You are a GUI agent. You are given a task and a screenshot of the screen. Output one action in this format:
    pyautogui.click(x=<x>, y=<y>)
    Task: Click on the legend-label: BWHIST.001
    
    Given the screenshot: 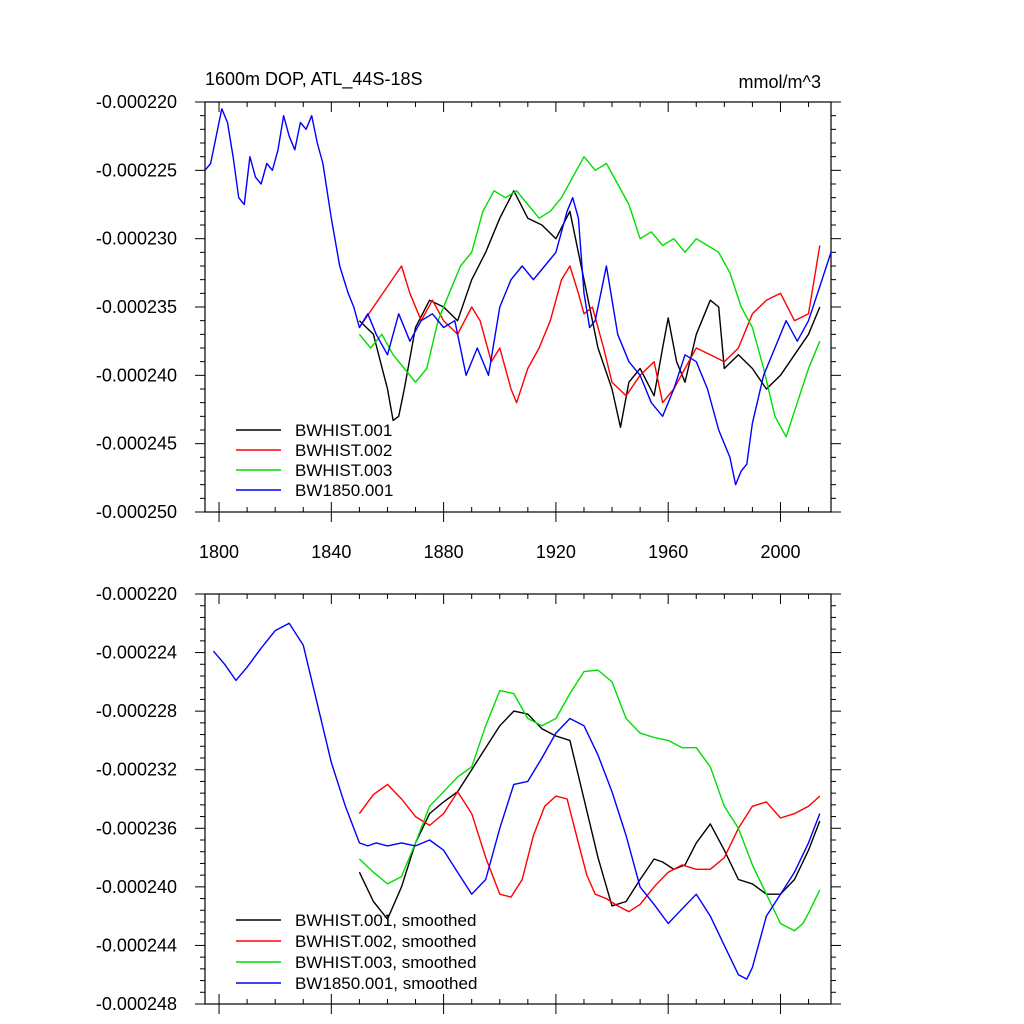 What is the action you would take?
    pyautogui.click(x=343, y=430)
    